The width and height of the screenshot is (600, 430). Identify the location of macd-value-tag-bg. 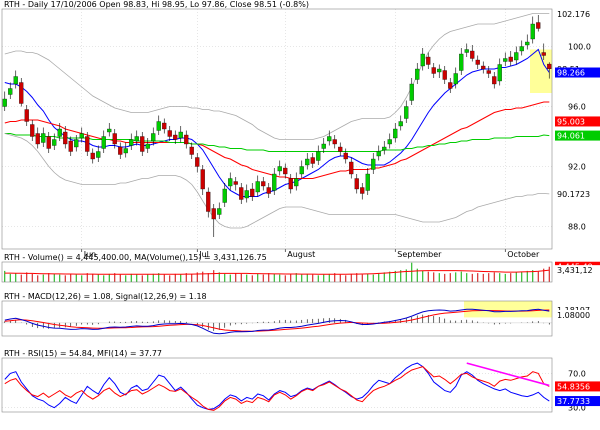
(577, 309).